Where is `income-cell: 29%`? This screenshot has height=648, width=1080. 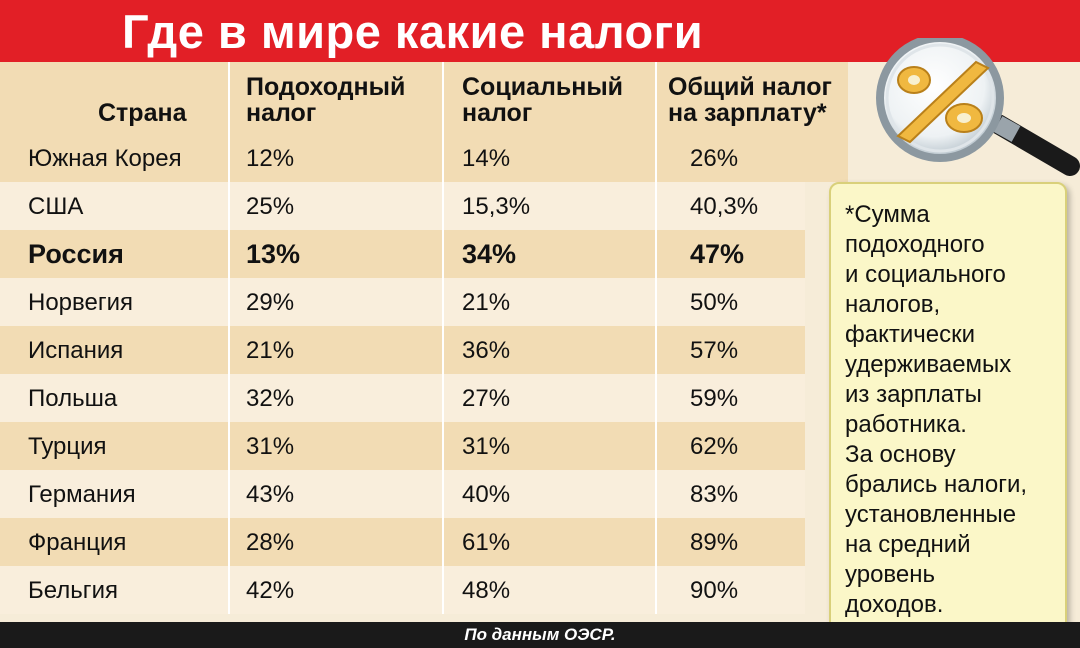
income-cell: 29% is located at coordinates (270, 302).